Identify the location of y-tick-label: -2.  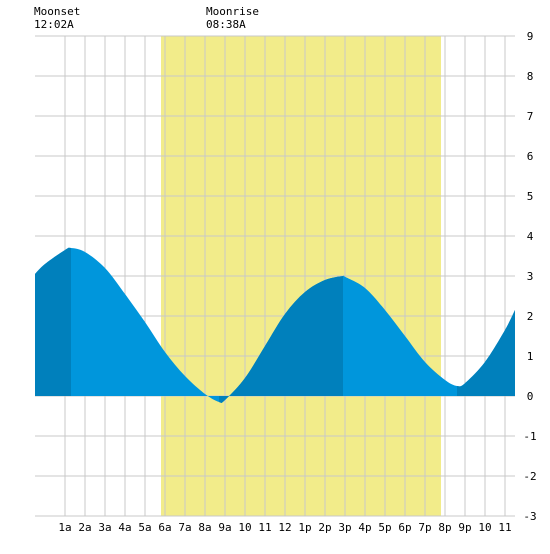
(529, 476).